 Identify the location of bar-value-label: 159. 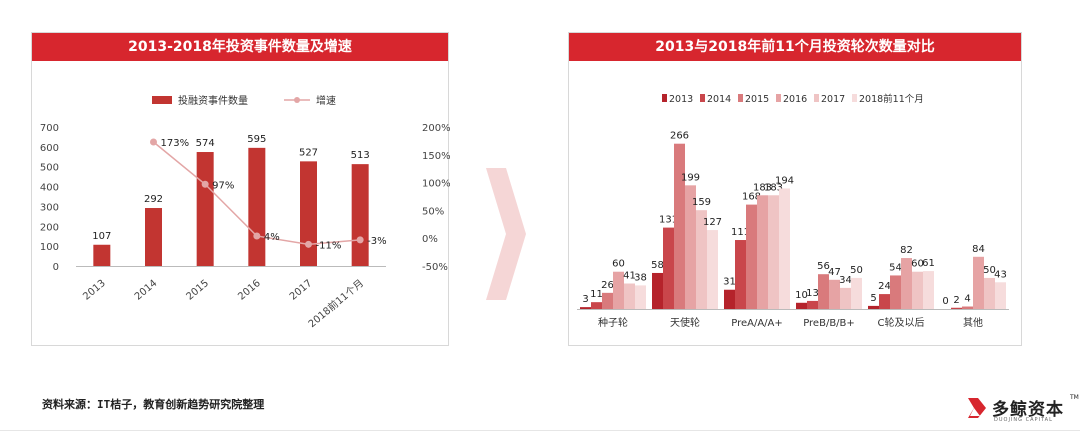
(701, 202).